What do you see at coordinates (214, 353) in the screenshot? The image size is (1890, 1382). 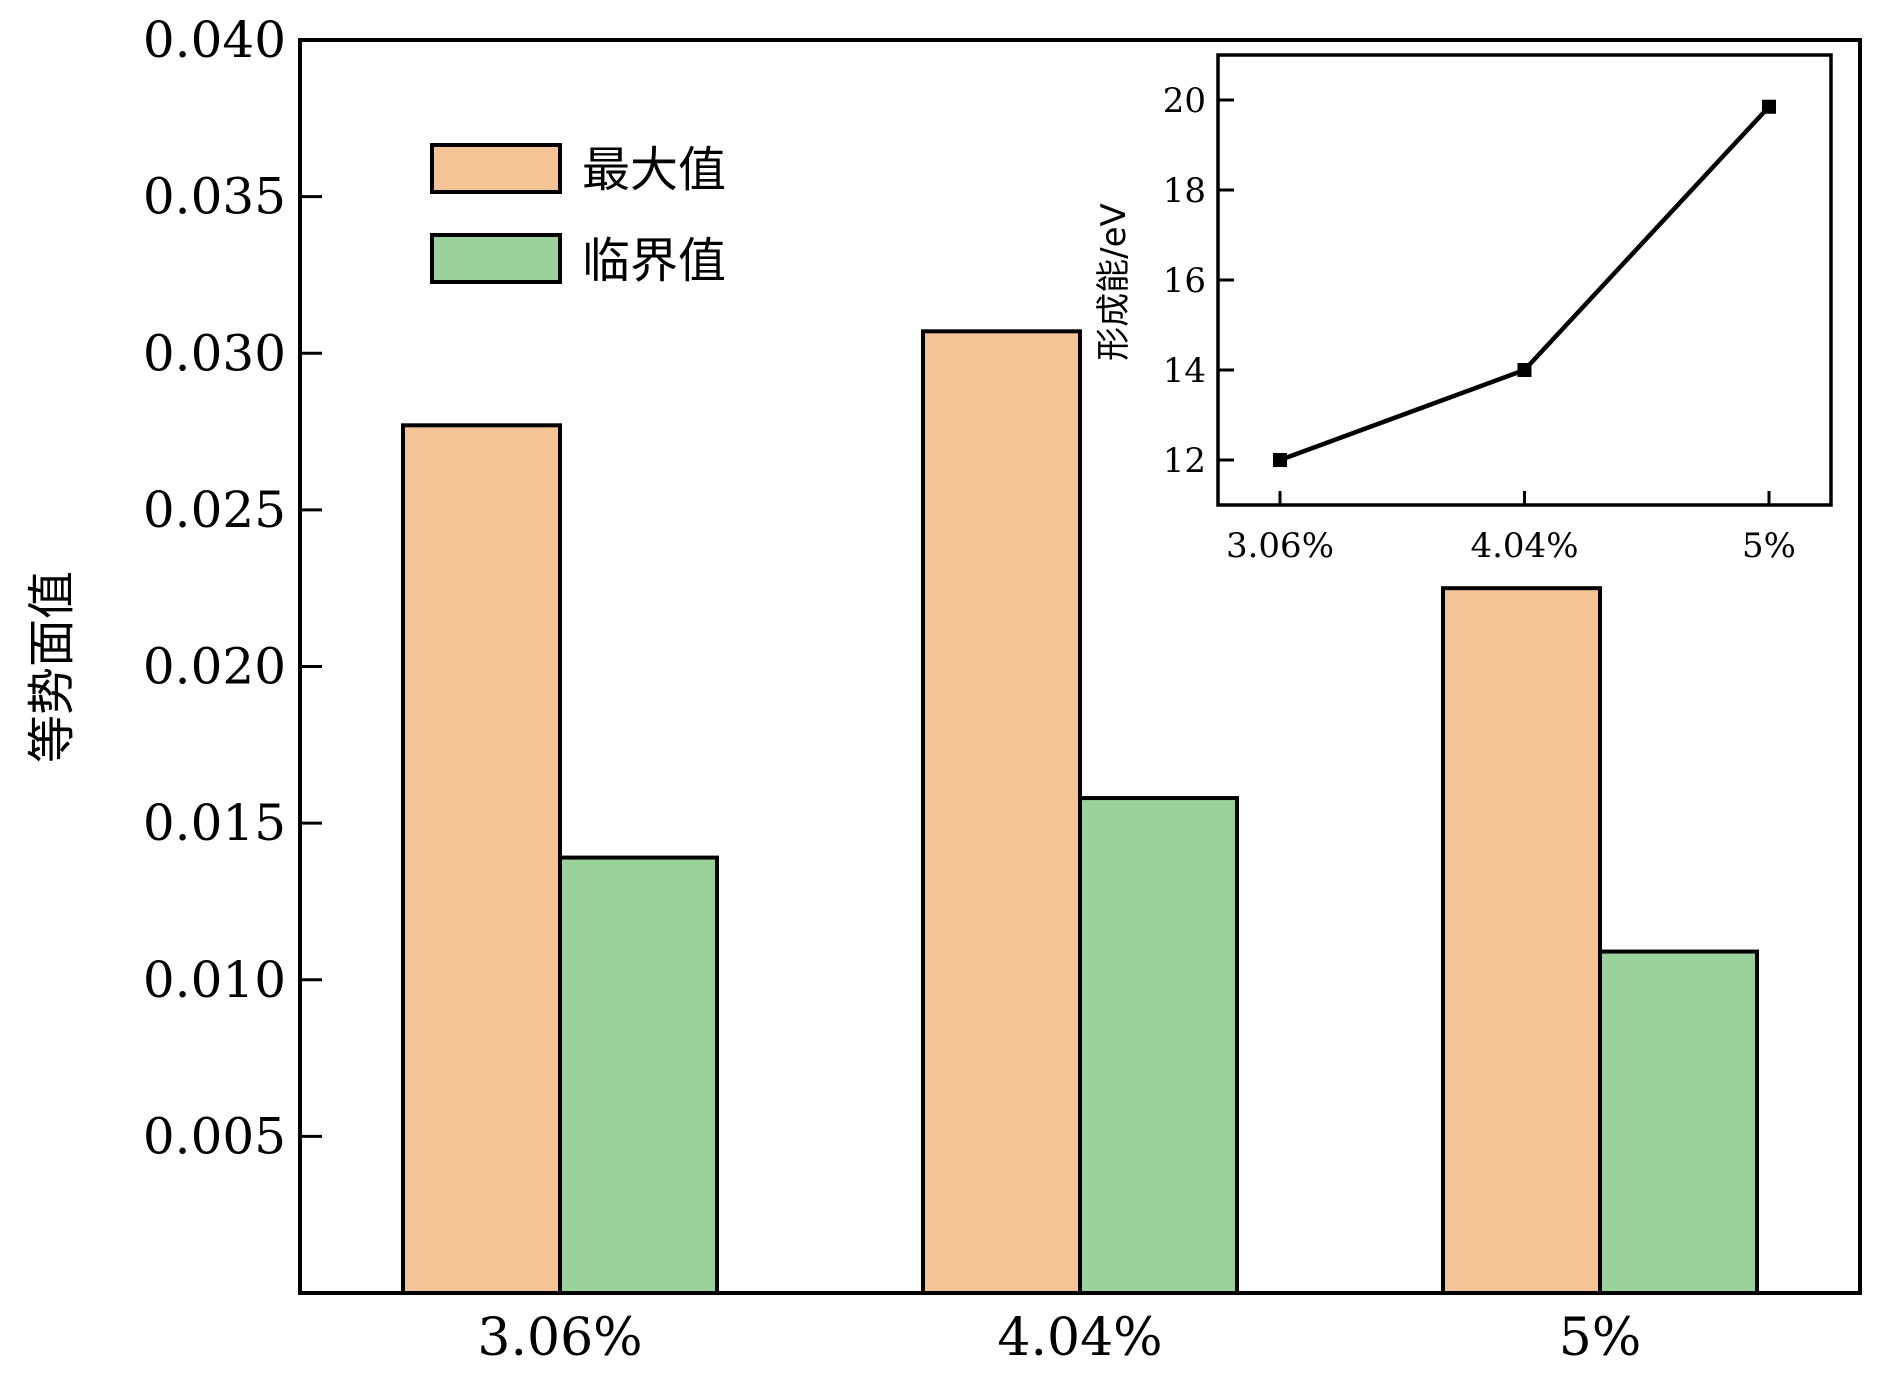 I see `main-y-tick-label: 0.030` at bounding box center [214, 353].